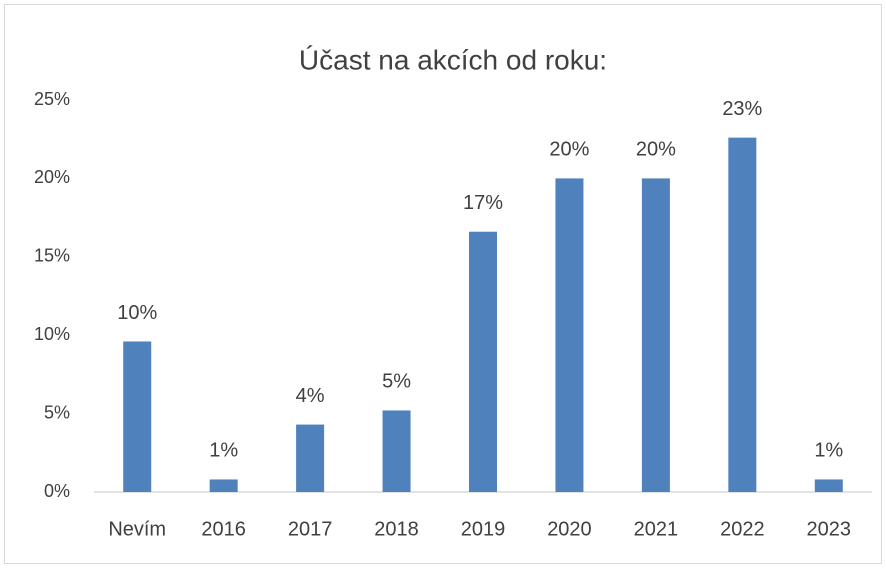 The height and width of the screenshot is (568, 886). Describe the element at coordinates (396, 382) in the screenshot. I see `data-label: 5%` at that location.